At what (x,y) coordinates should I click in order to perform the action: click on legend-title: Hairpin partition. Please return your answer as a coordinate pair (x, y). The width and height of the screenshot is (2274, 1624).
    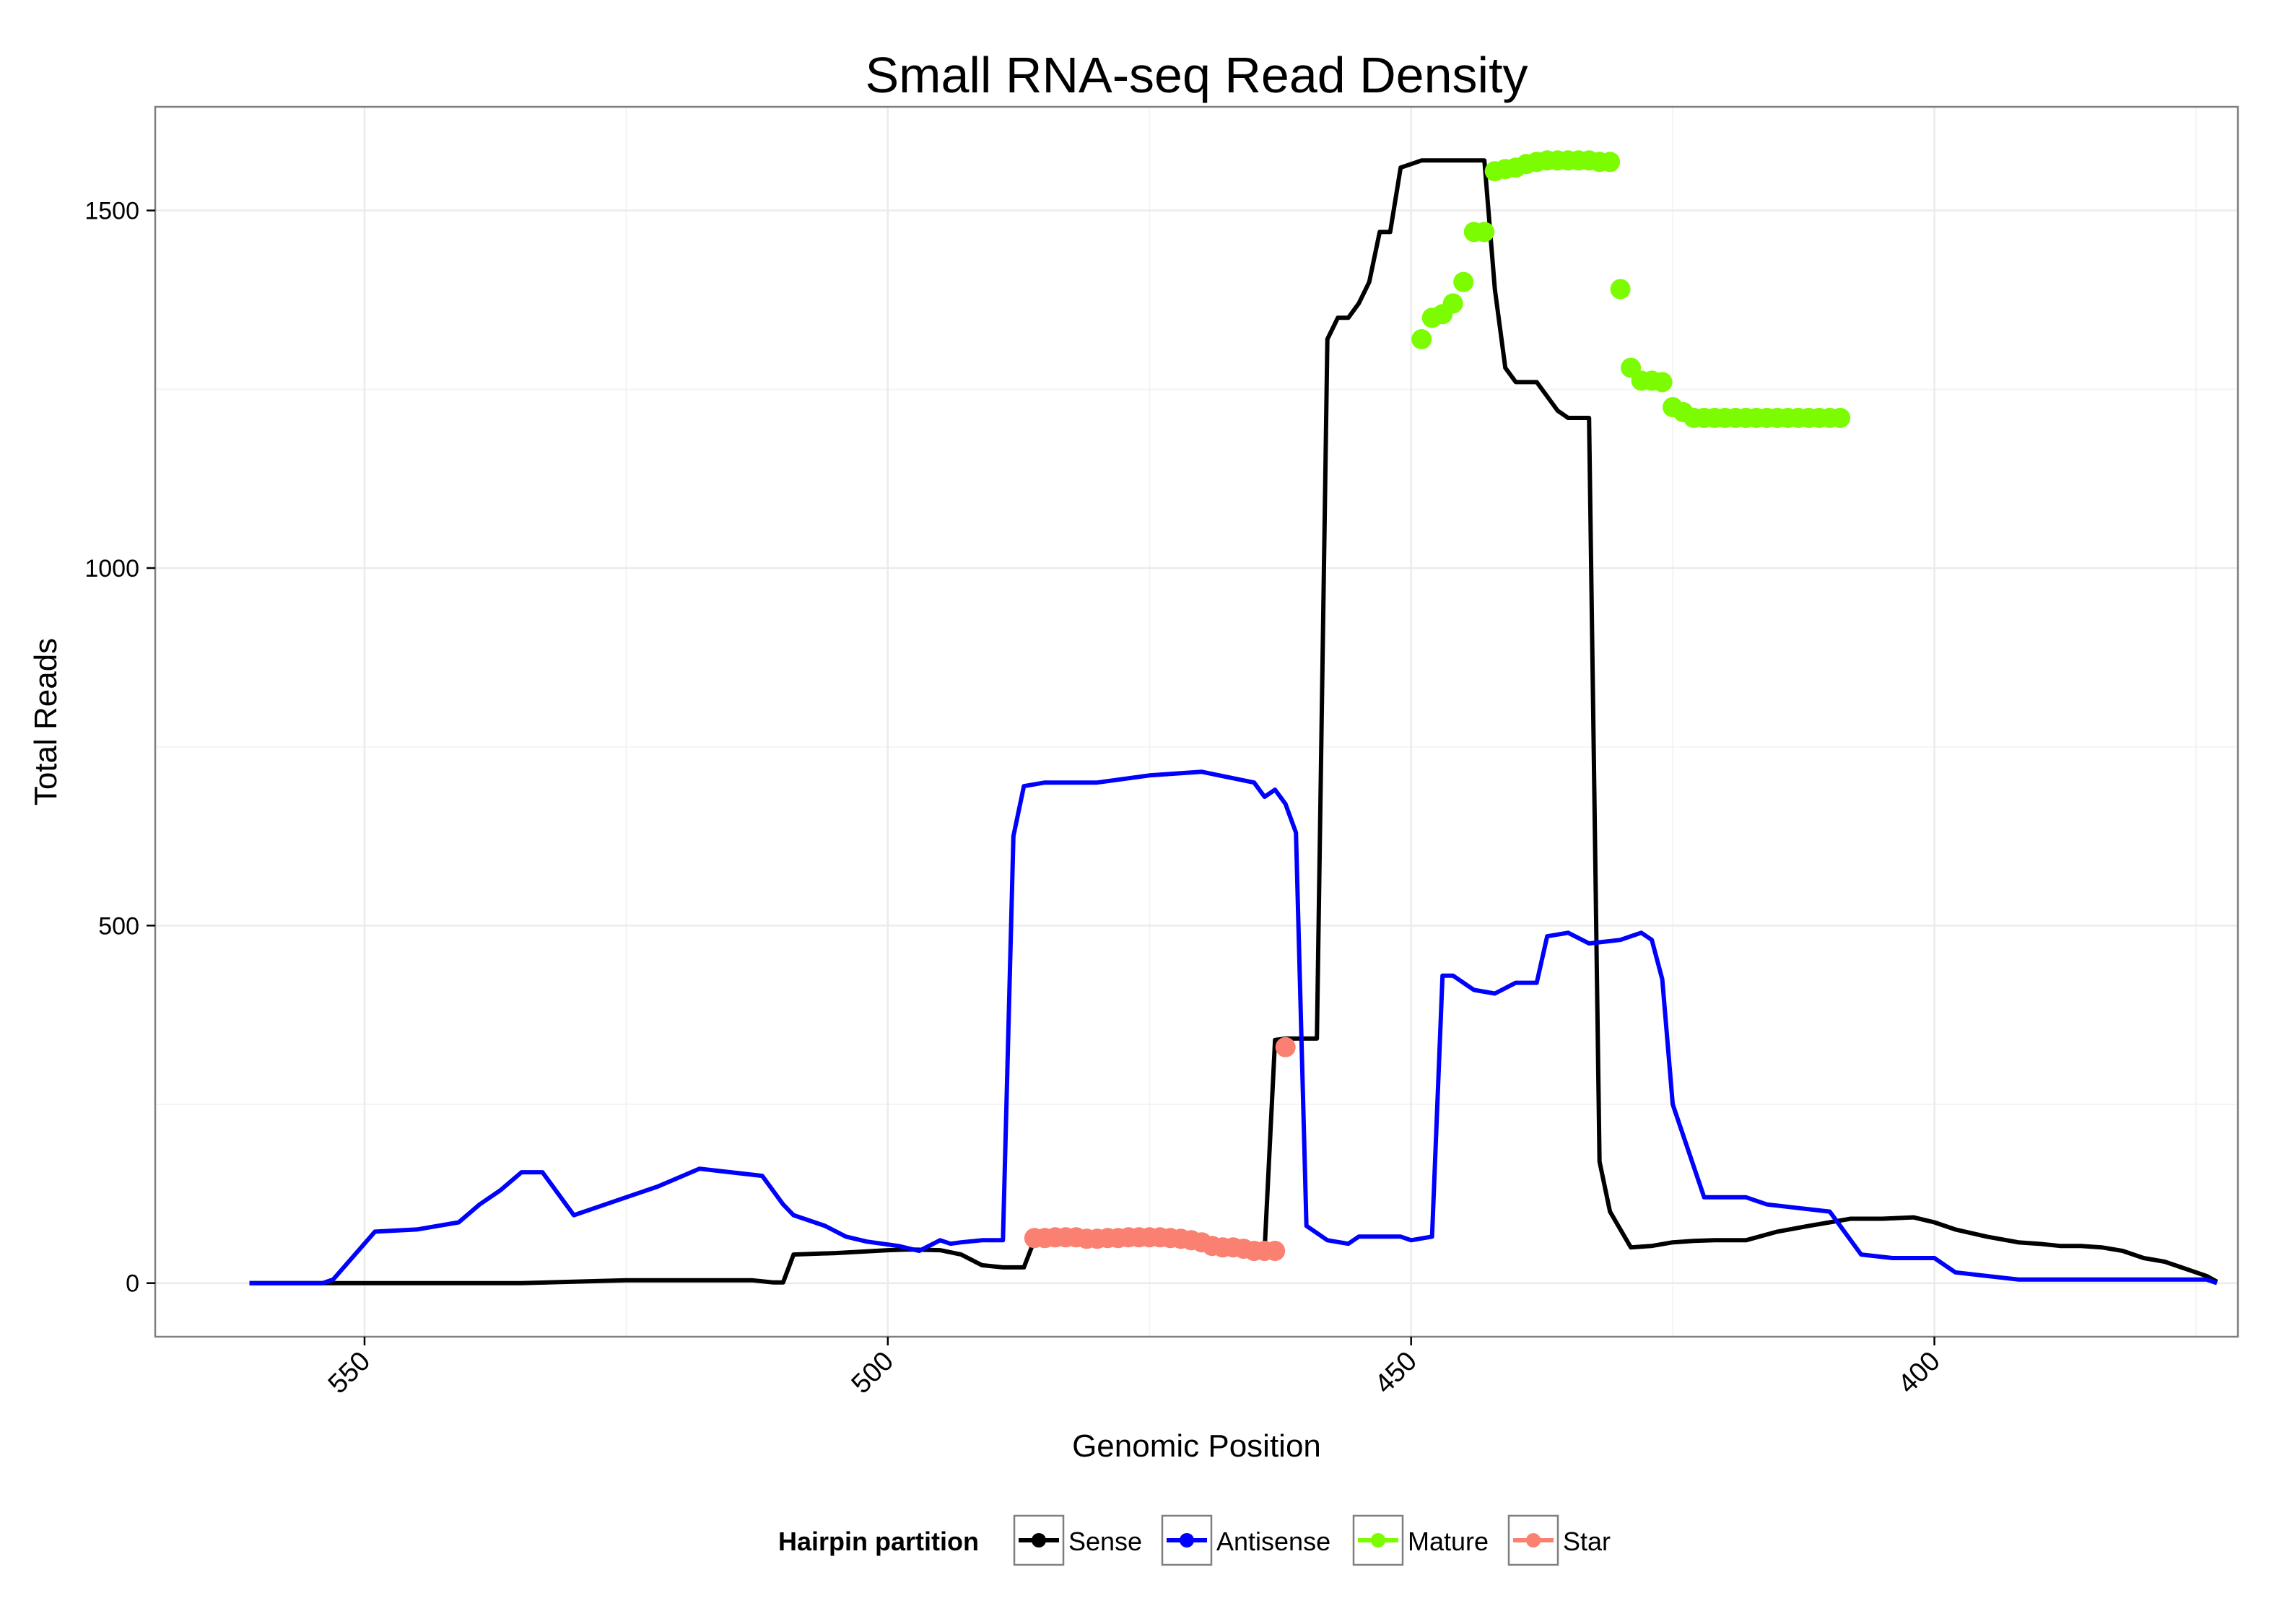
    Looking at the image, I should click on (879, 1541).